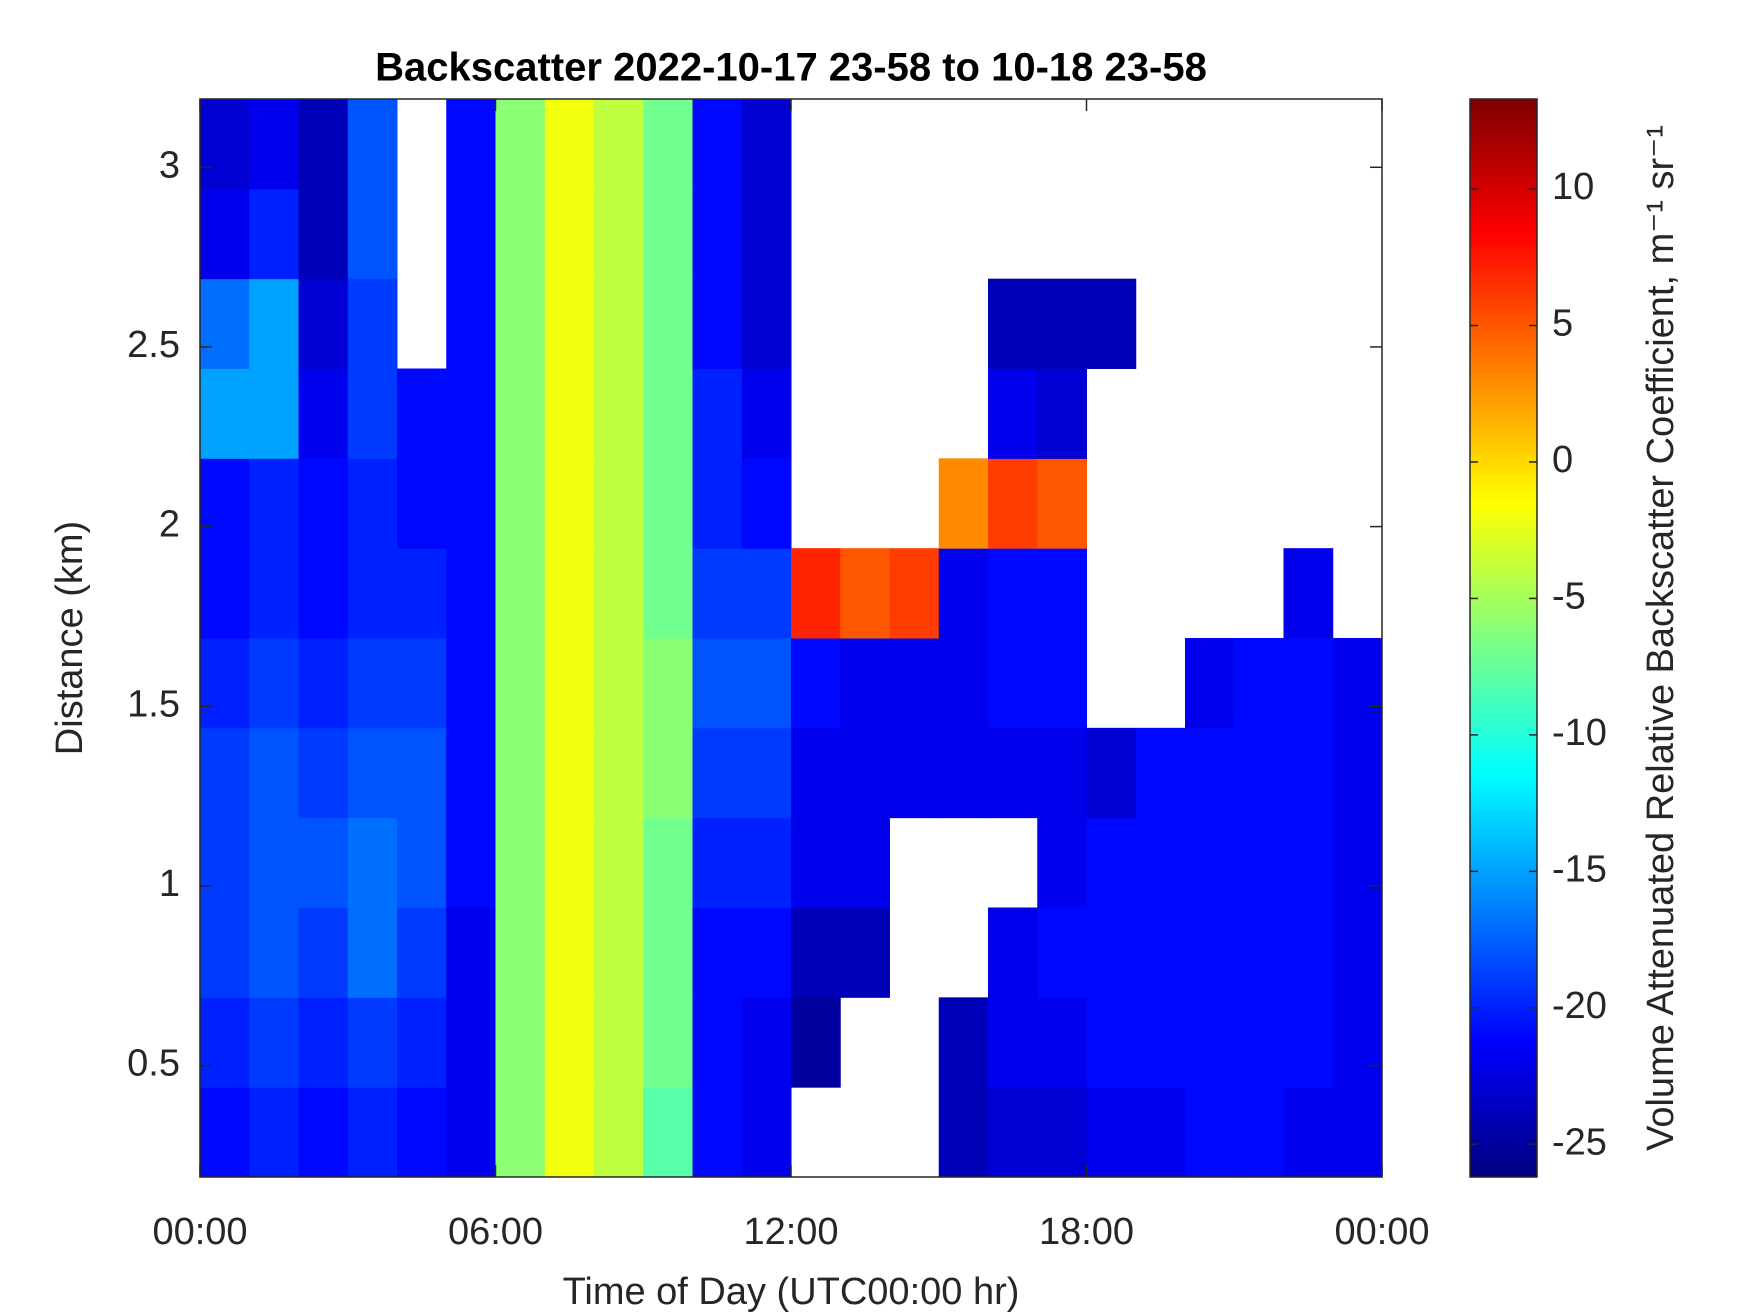 The height and width of the screenshot is (1313, 1750). What do you see at coordinates (1579, 733) in the screenshot?
I see `colorbar-tick-label: -10` at bounding box center [1579, 733].